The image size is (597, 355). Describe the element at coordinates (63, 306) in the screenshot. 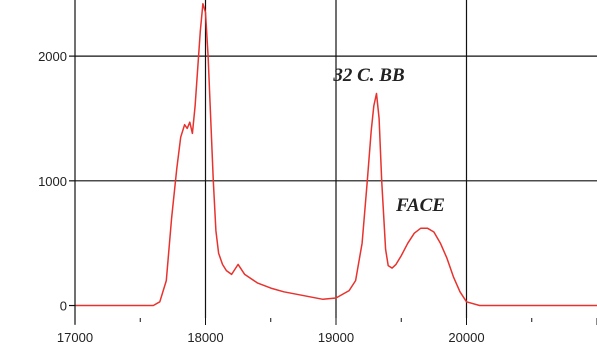

I see `ytick-label: 0` at that location.